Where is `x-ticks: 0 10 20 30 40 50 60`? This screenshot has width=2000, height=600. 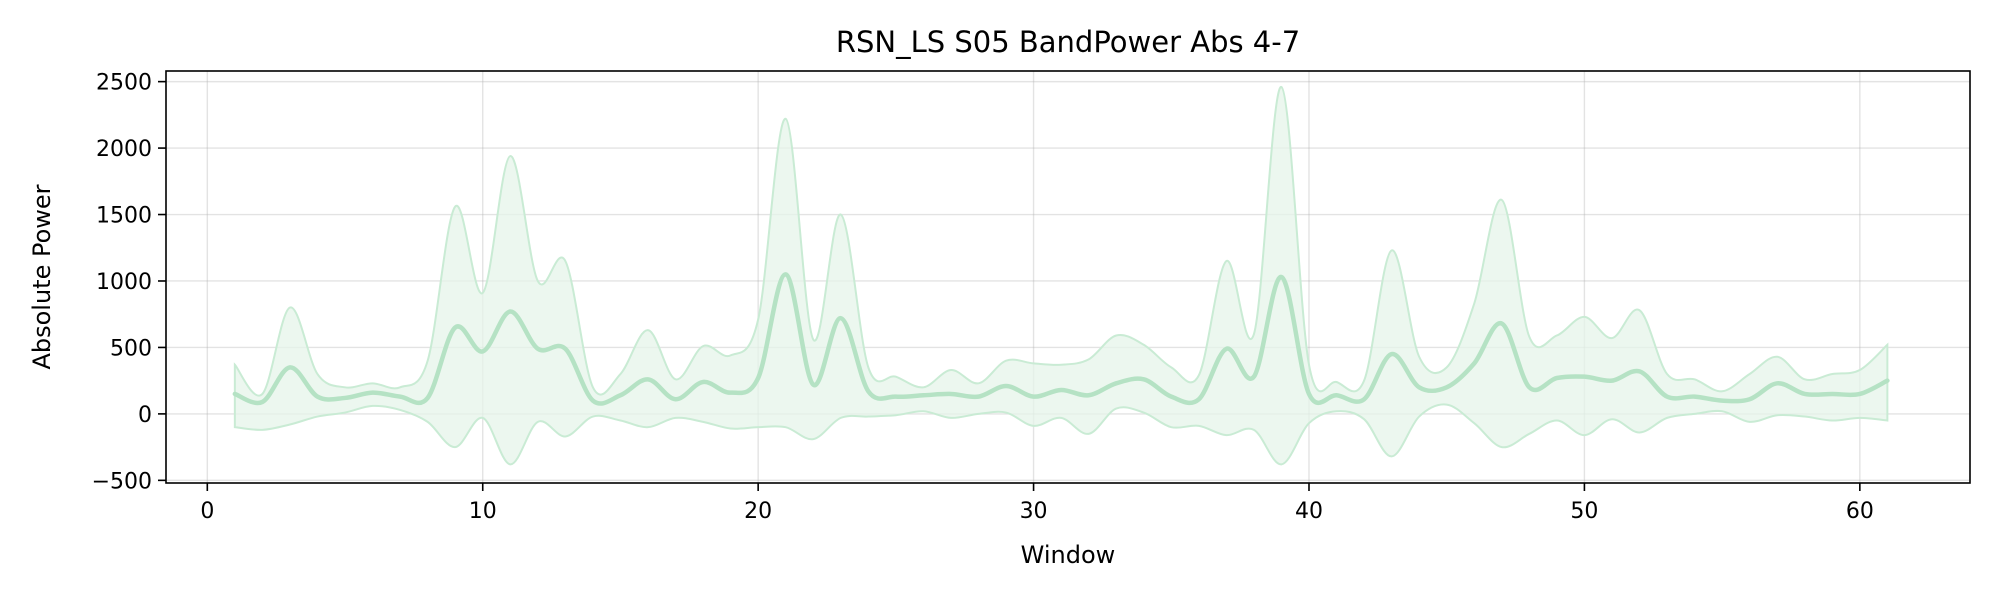 x-ticks: 0 10 20 30 40 50 60 is located at coordinates (1037, 503).